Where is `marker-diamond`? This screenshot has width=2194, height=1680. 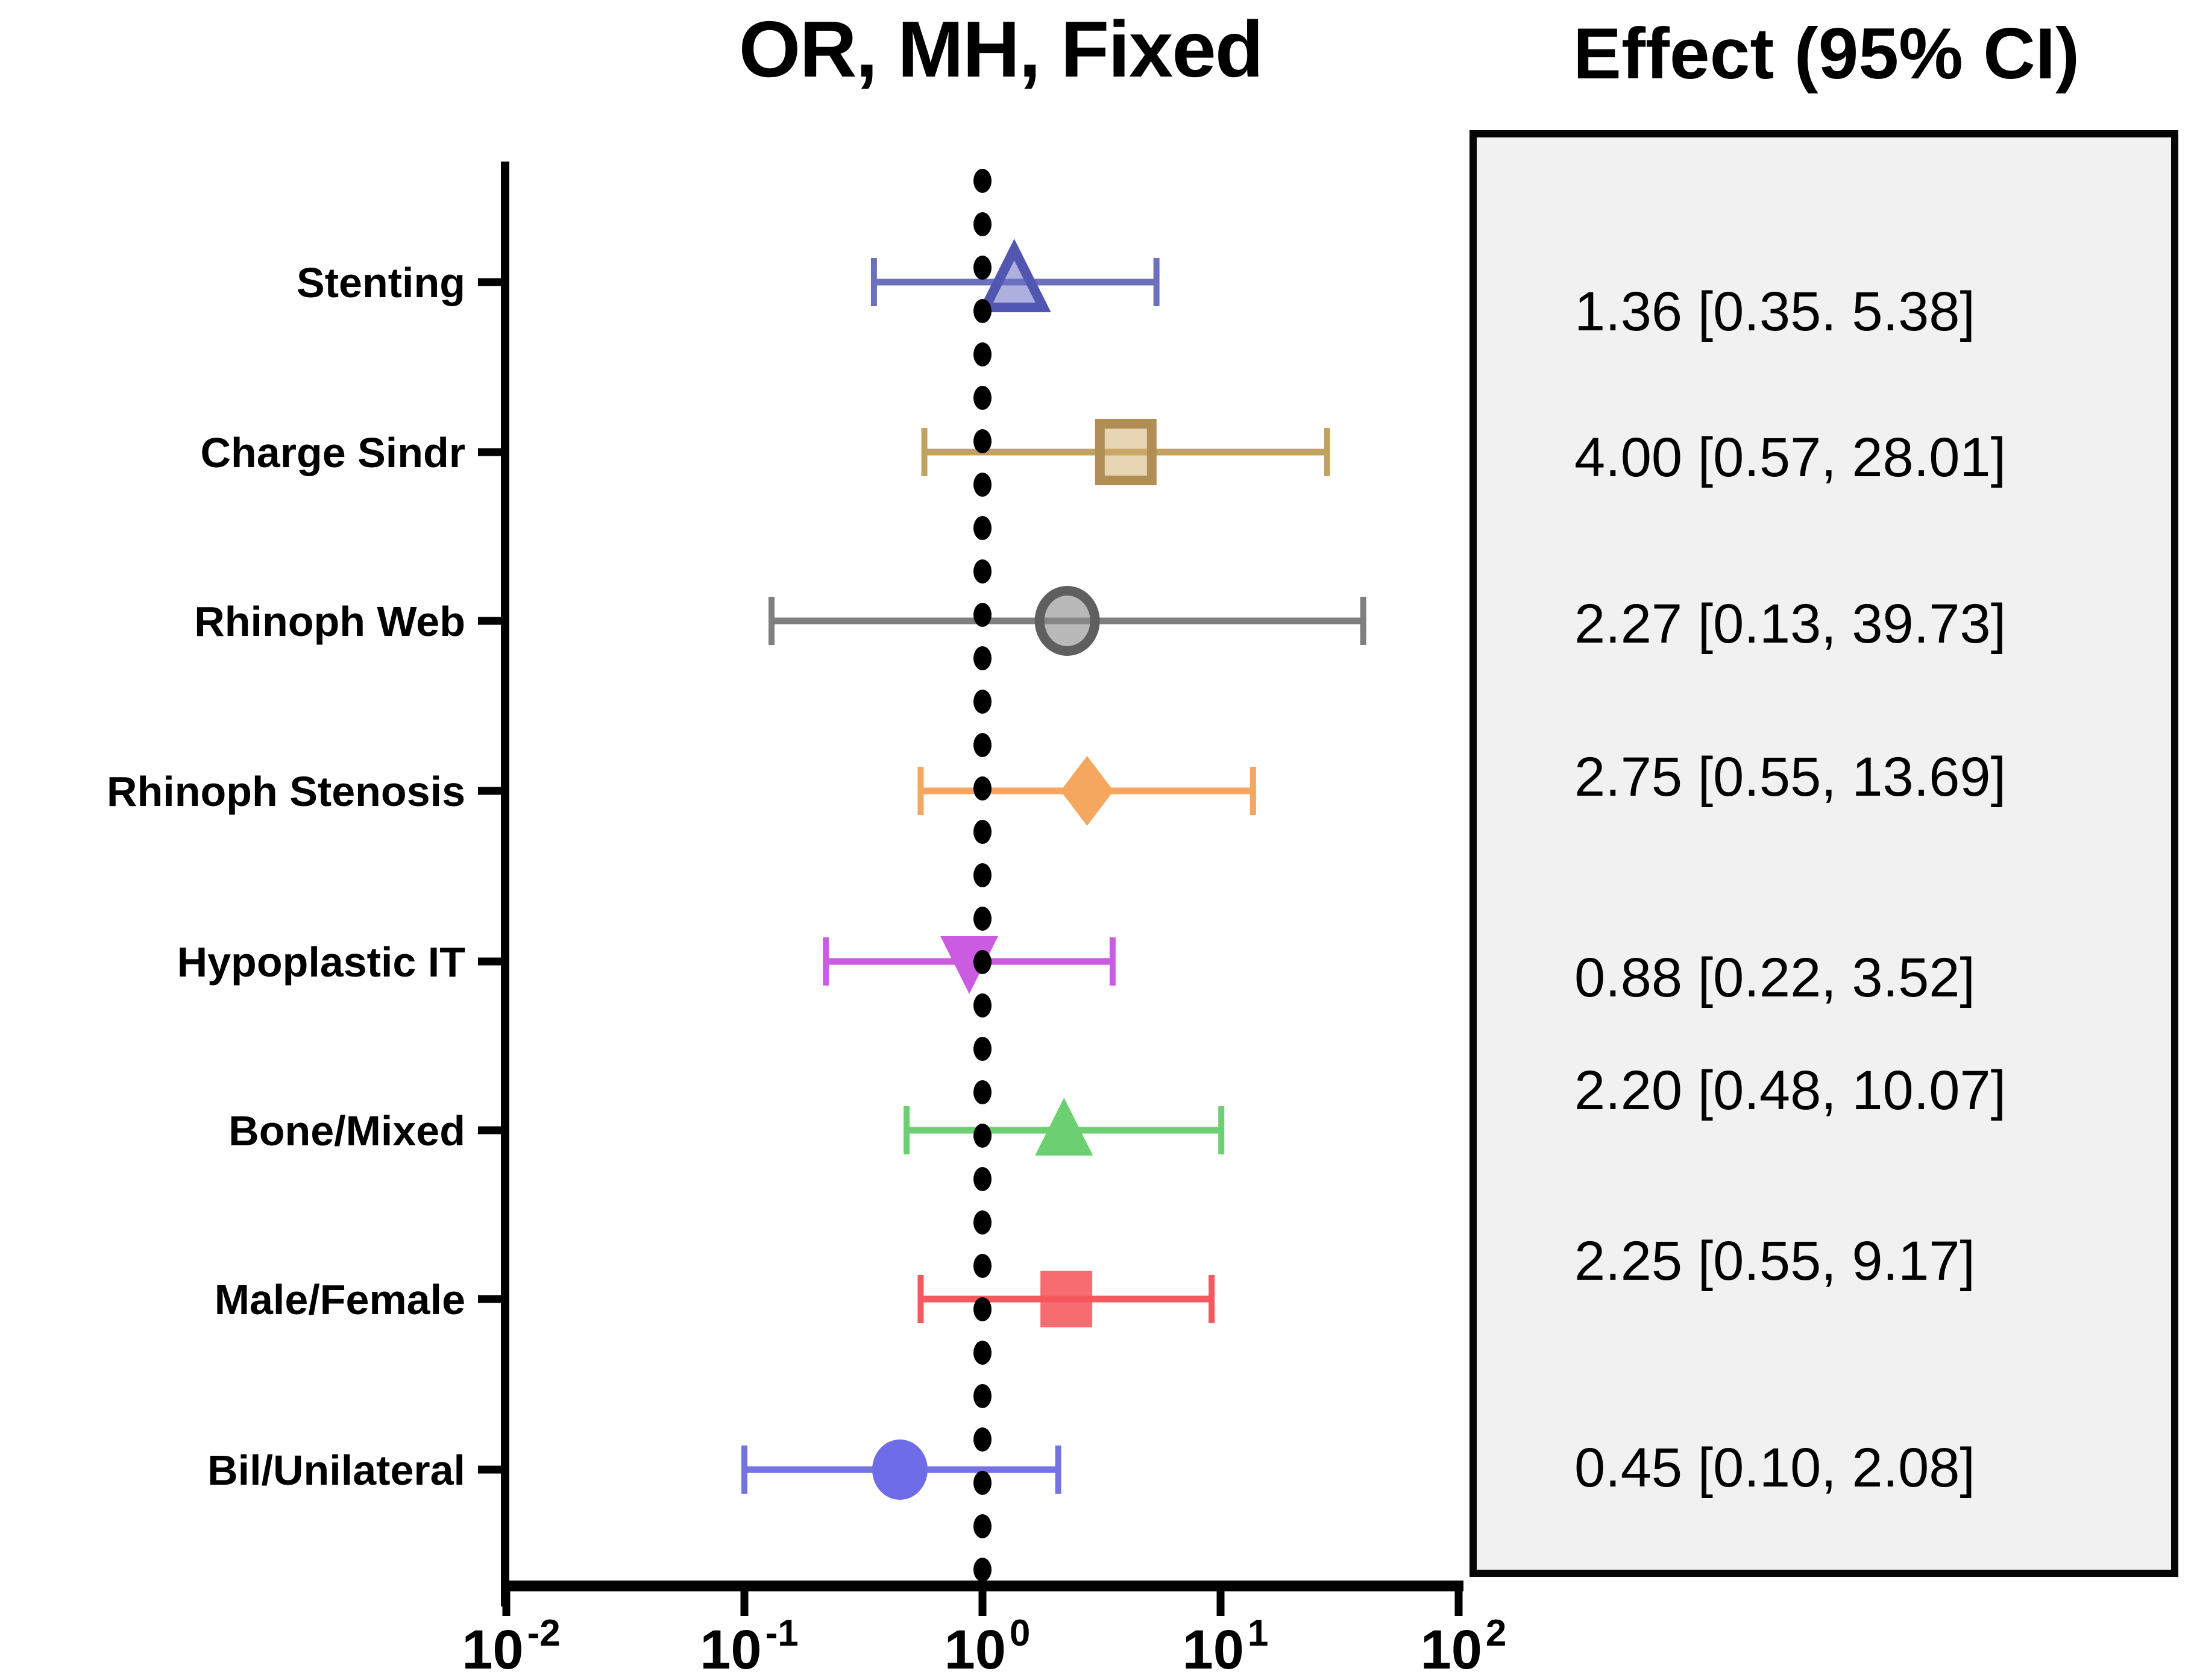 marker-diamond is located at coordinates (1087, 791).